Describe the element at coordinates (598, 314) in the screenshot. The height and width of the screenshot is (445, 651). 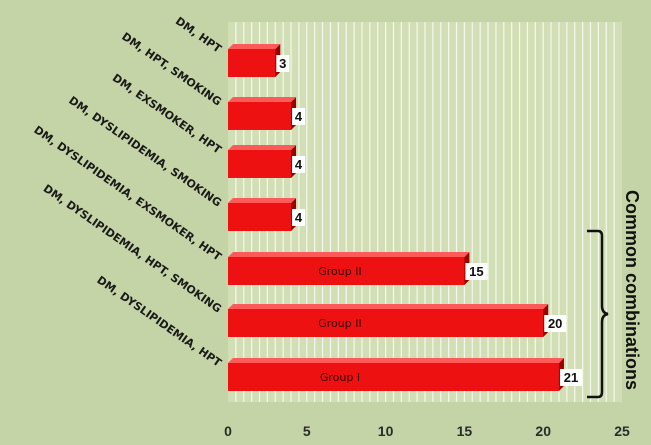
I see `brace` at that location.